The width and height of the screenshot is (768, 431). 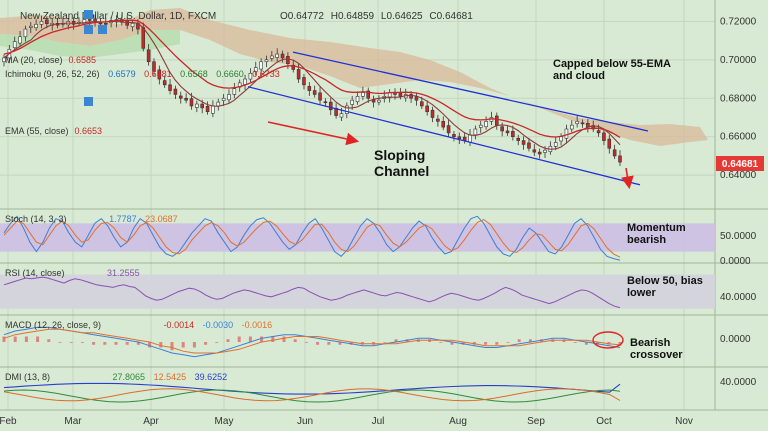 What do you see at coordinates (378, 421) in the screenshot?
I see `time-tick-label: Jul` at bounding box center [378, 421].